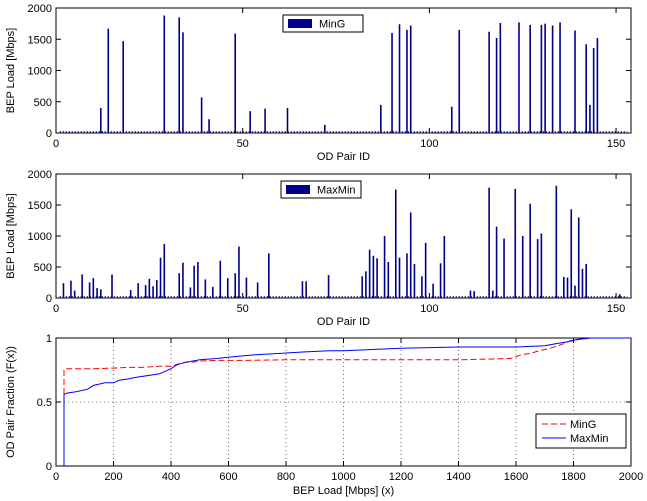 The width and height of the screenshot is (647, 501). Describe the element at coordinates (516, 477) in the screenshot. I see `x-tick-label: 1600` at that location.